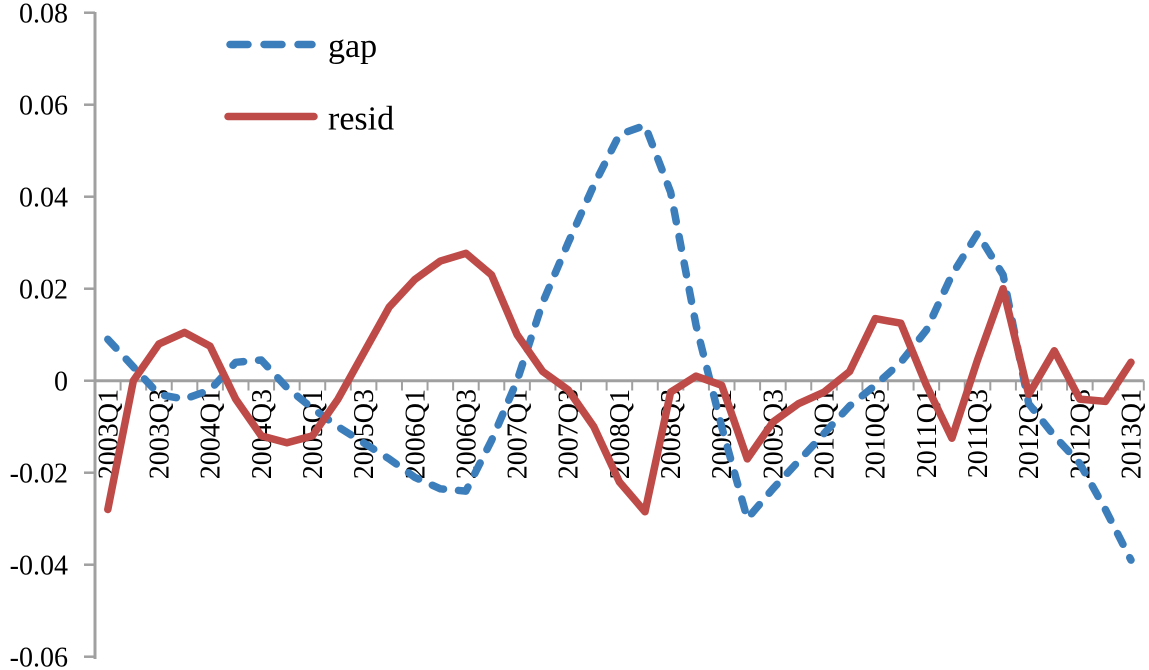 This screenshot has height=670, width=1149. What do you see at coordinates (978, 433) in the screenshot?
I see `x-axis-tick-label: 2011Q3` at bounding box center [978, 433].